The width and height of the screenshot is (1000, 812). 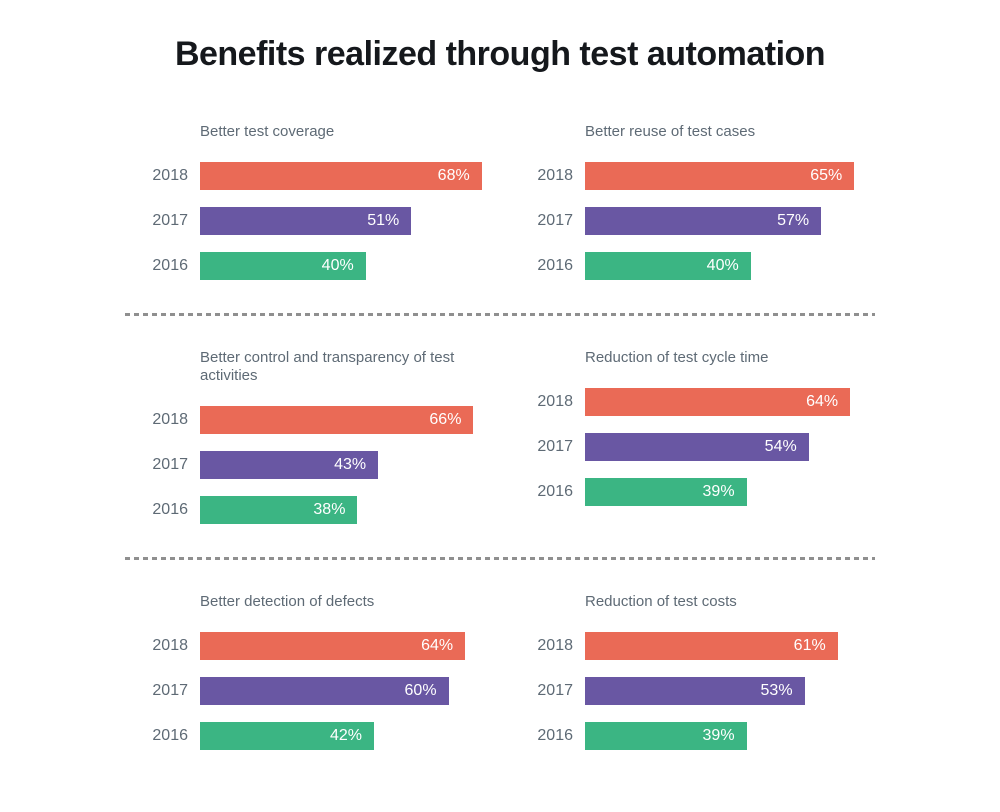 I want to click on bar-row: 2017 60%, so click(x=310, y=691).